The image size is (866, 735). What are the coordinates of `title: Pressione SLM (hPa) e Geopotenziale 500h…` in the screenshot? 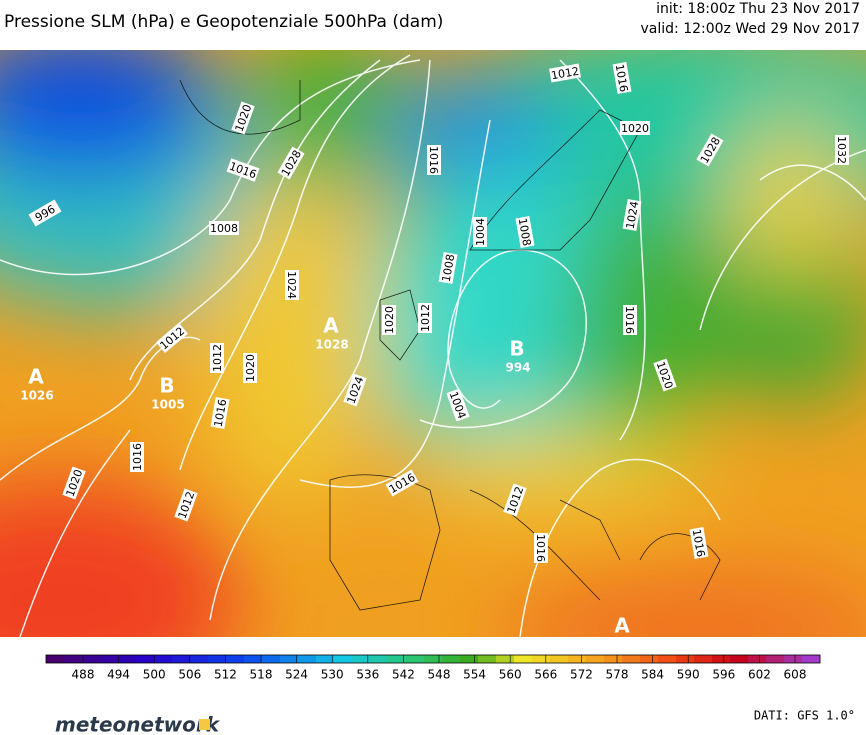 It's located at (223, 22).